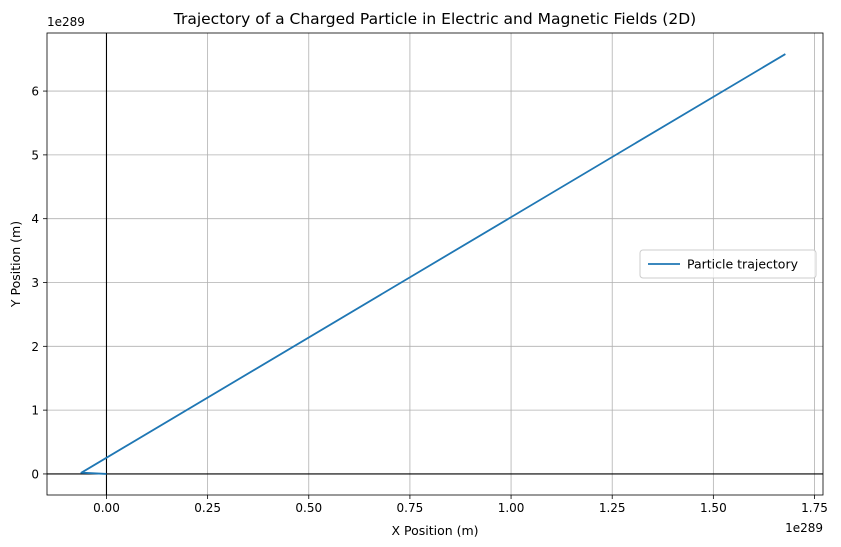 The width and height of the screenshot is (841, 547). What do you see at coordinates (35, 283) in the screenshot?
I see `y-tick-label: 3` at bounding box center [35, 283].